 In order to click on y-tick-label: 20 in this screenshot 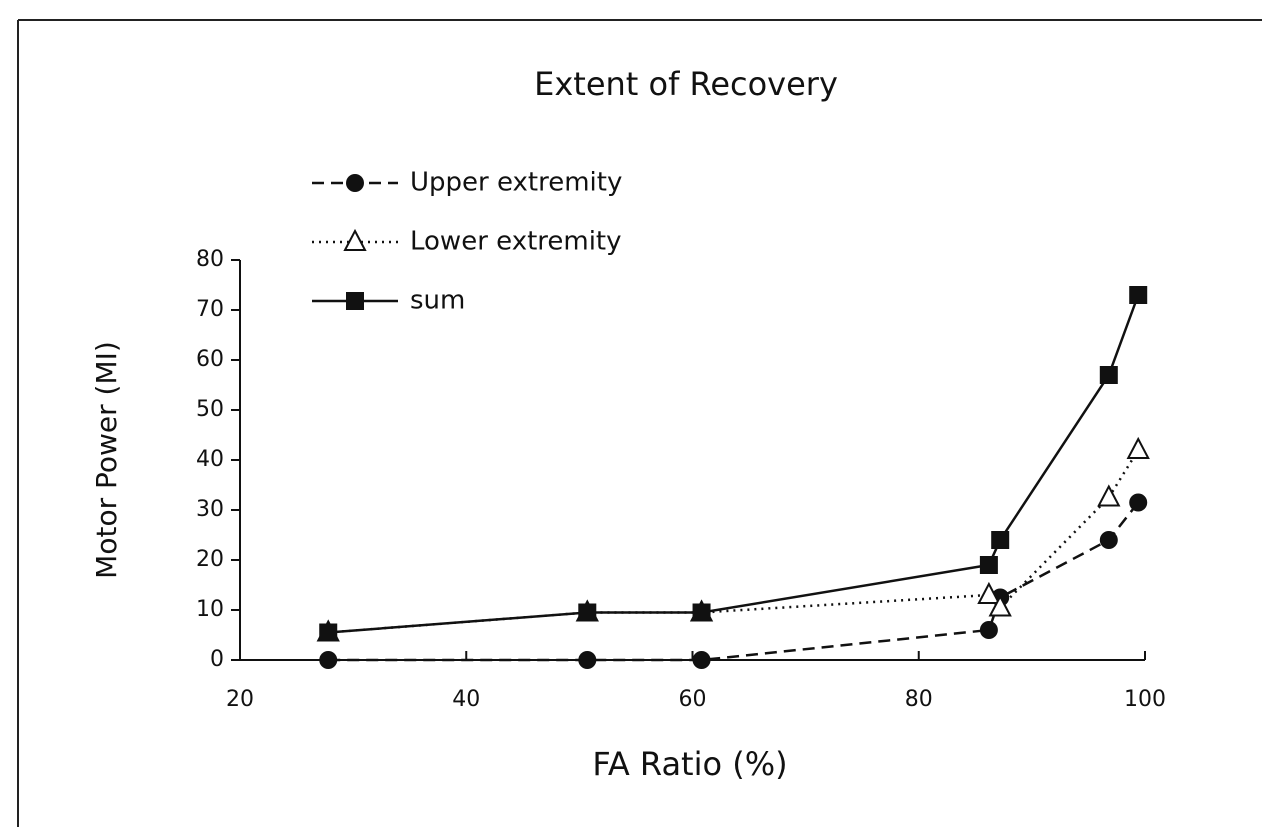, I will do `click(210, 559)`.